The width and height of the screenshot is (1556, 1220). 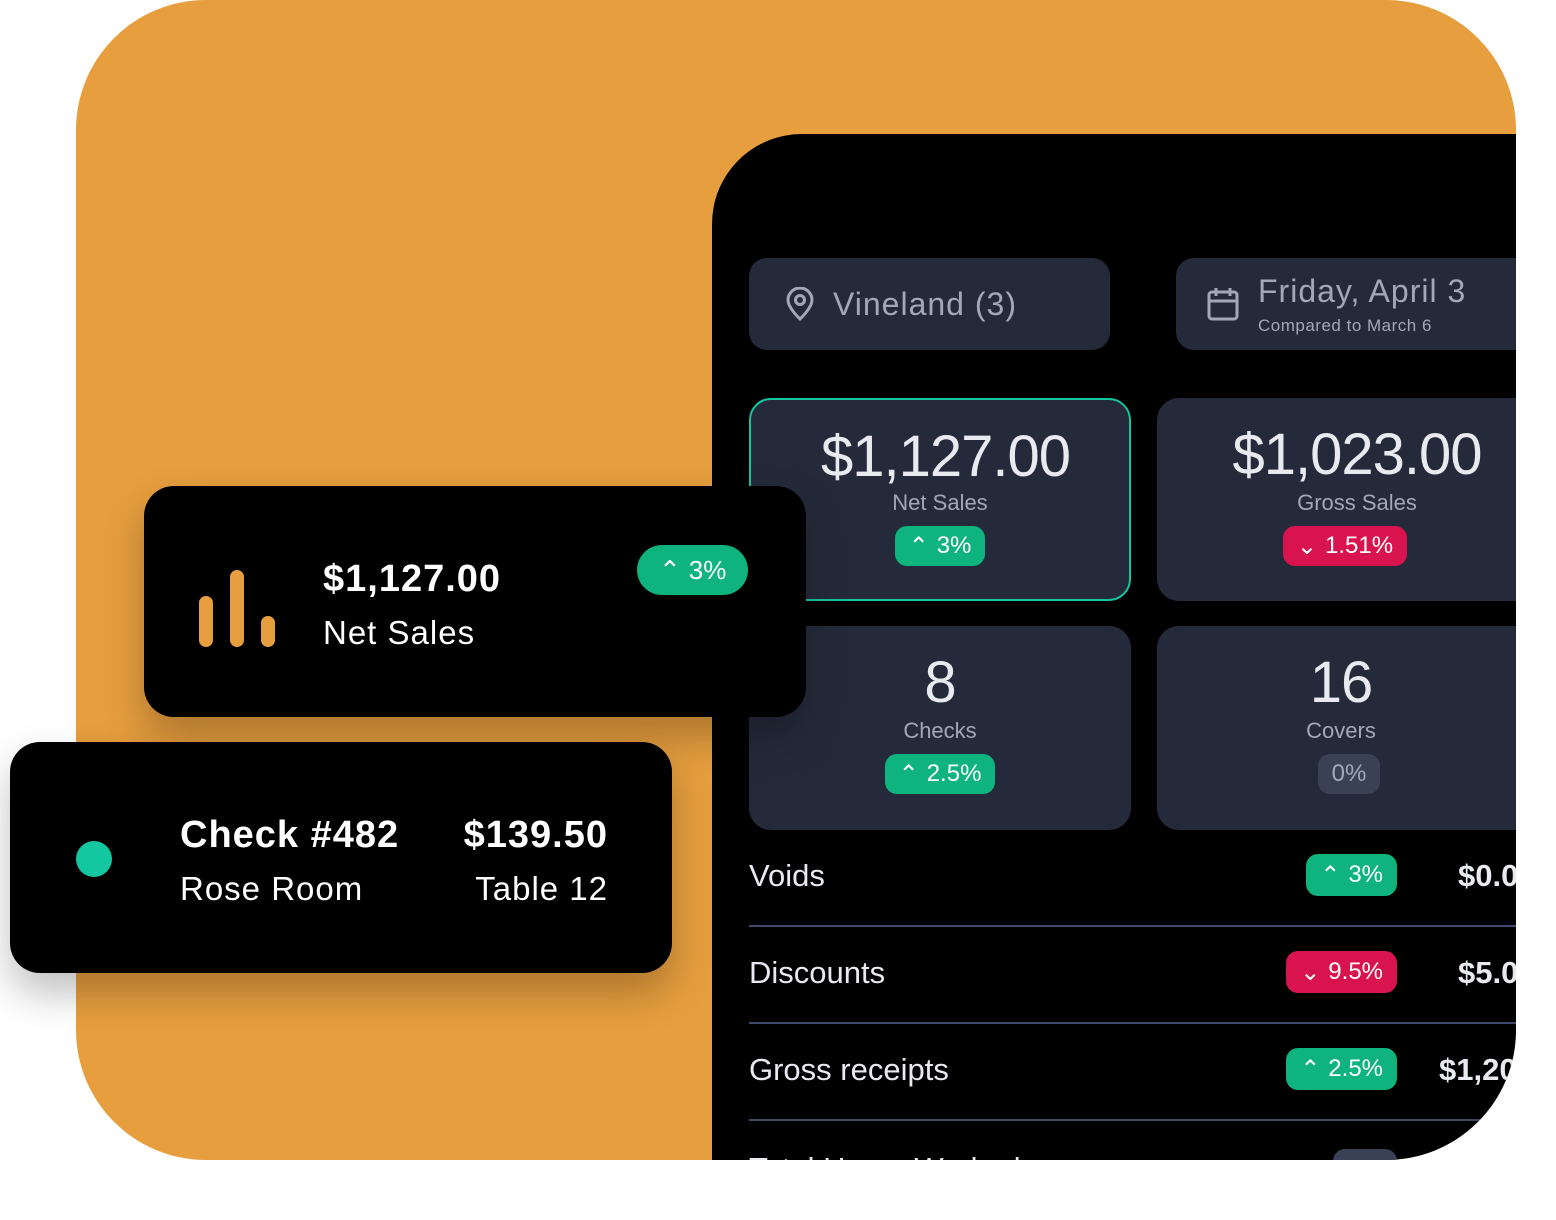 I want to click on row-label: Total Hours Worked, so click(x=885, y=1155).